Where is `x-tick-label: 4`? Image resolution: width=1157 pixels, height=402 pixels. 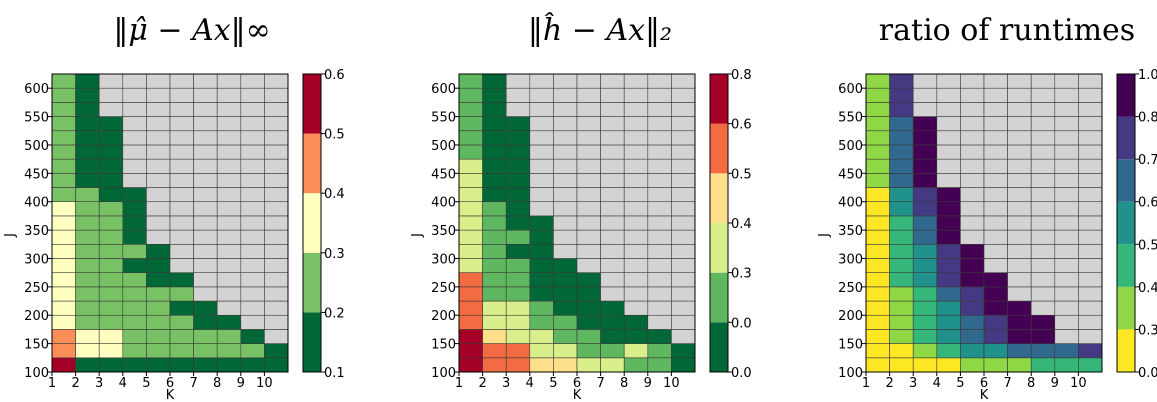
x-tick-label: 4 is located at coordinates (530, 383).